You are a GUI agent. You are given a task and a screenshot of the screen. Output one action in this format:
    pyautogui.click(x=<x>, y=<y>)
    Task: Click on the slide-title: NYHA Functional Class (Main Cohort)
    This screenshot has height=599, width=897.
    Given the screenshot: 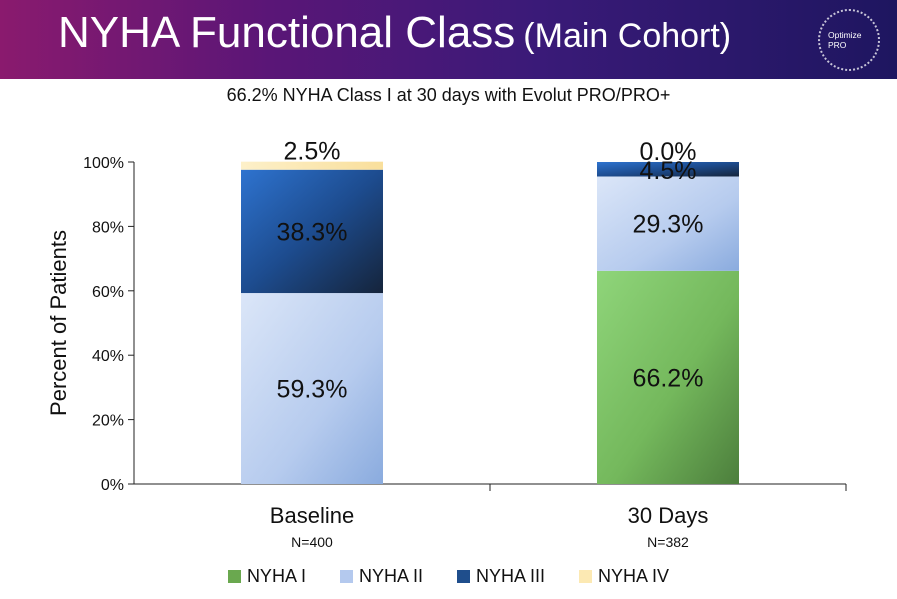 What is the action you would take?
    pyautogui.click(x=394, y=33)
    